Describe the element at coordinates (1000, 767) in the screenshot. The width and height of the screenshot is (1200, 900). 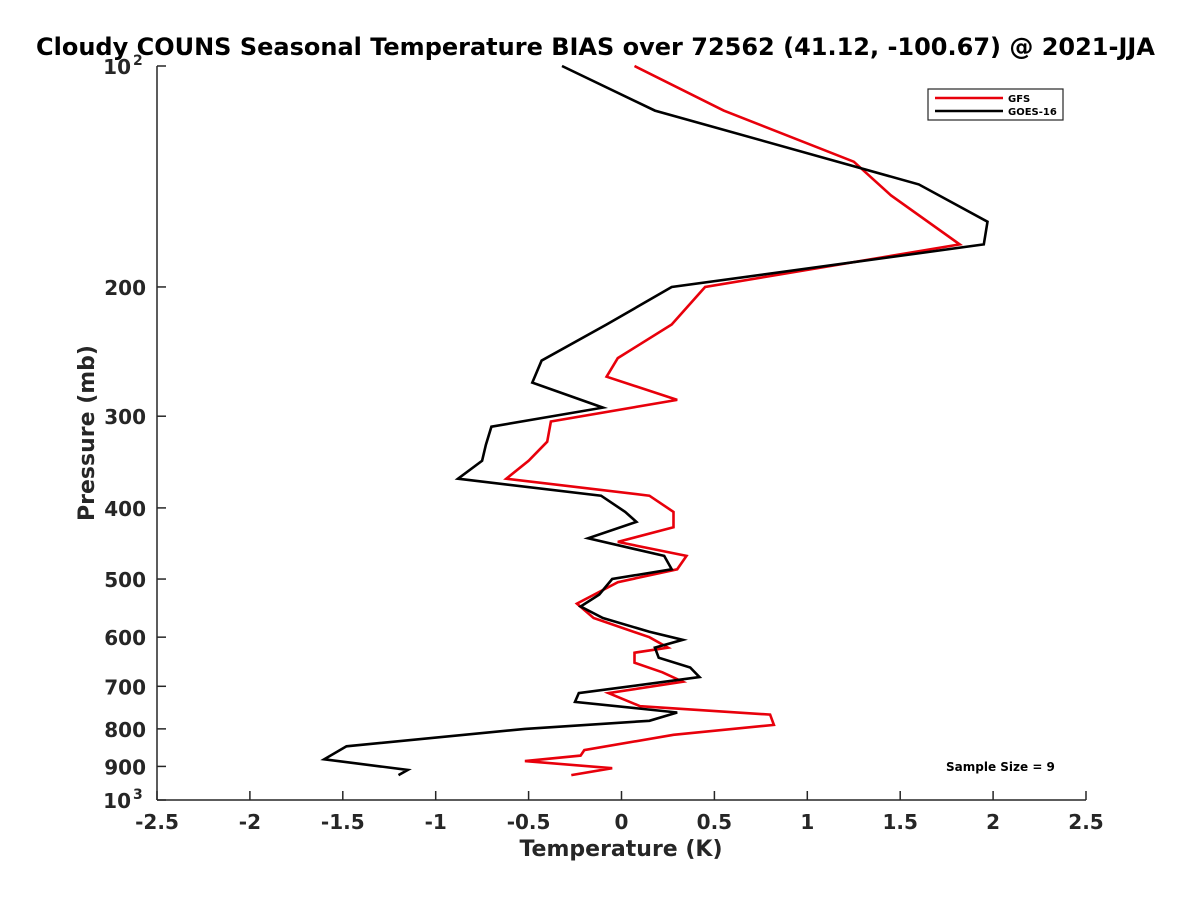
I see `sample-size-annotation: Sample Size = 9` at that location.